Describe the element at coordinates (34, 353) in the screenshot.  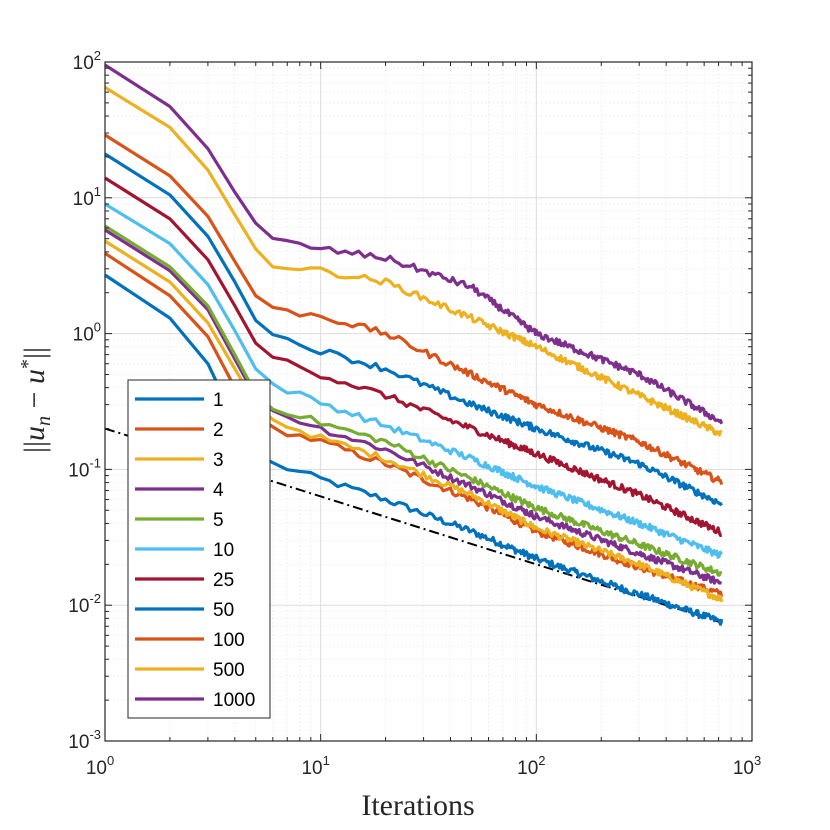
I see `y-label-bars-close: ||` at that location.